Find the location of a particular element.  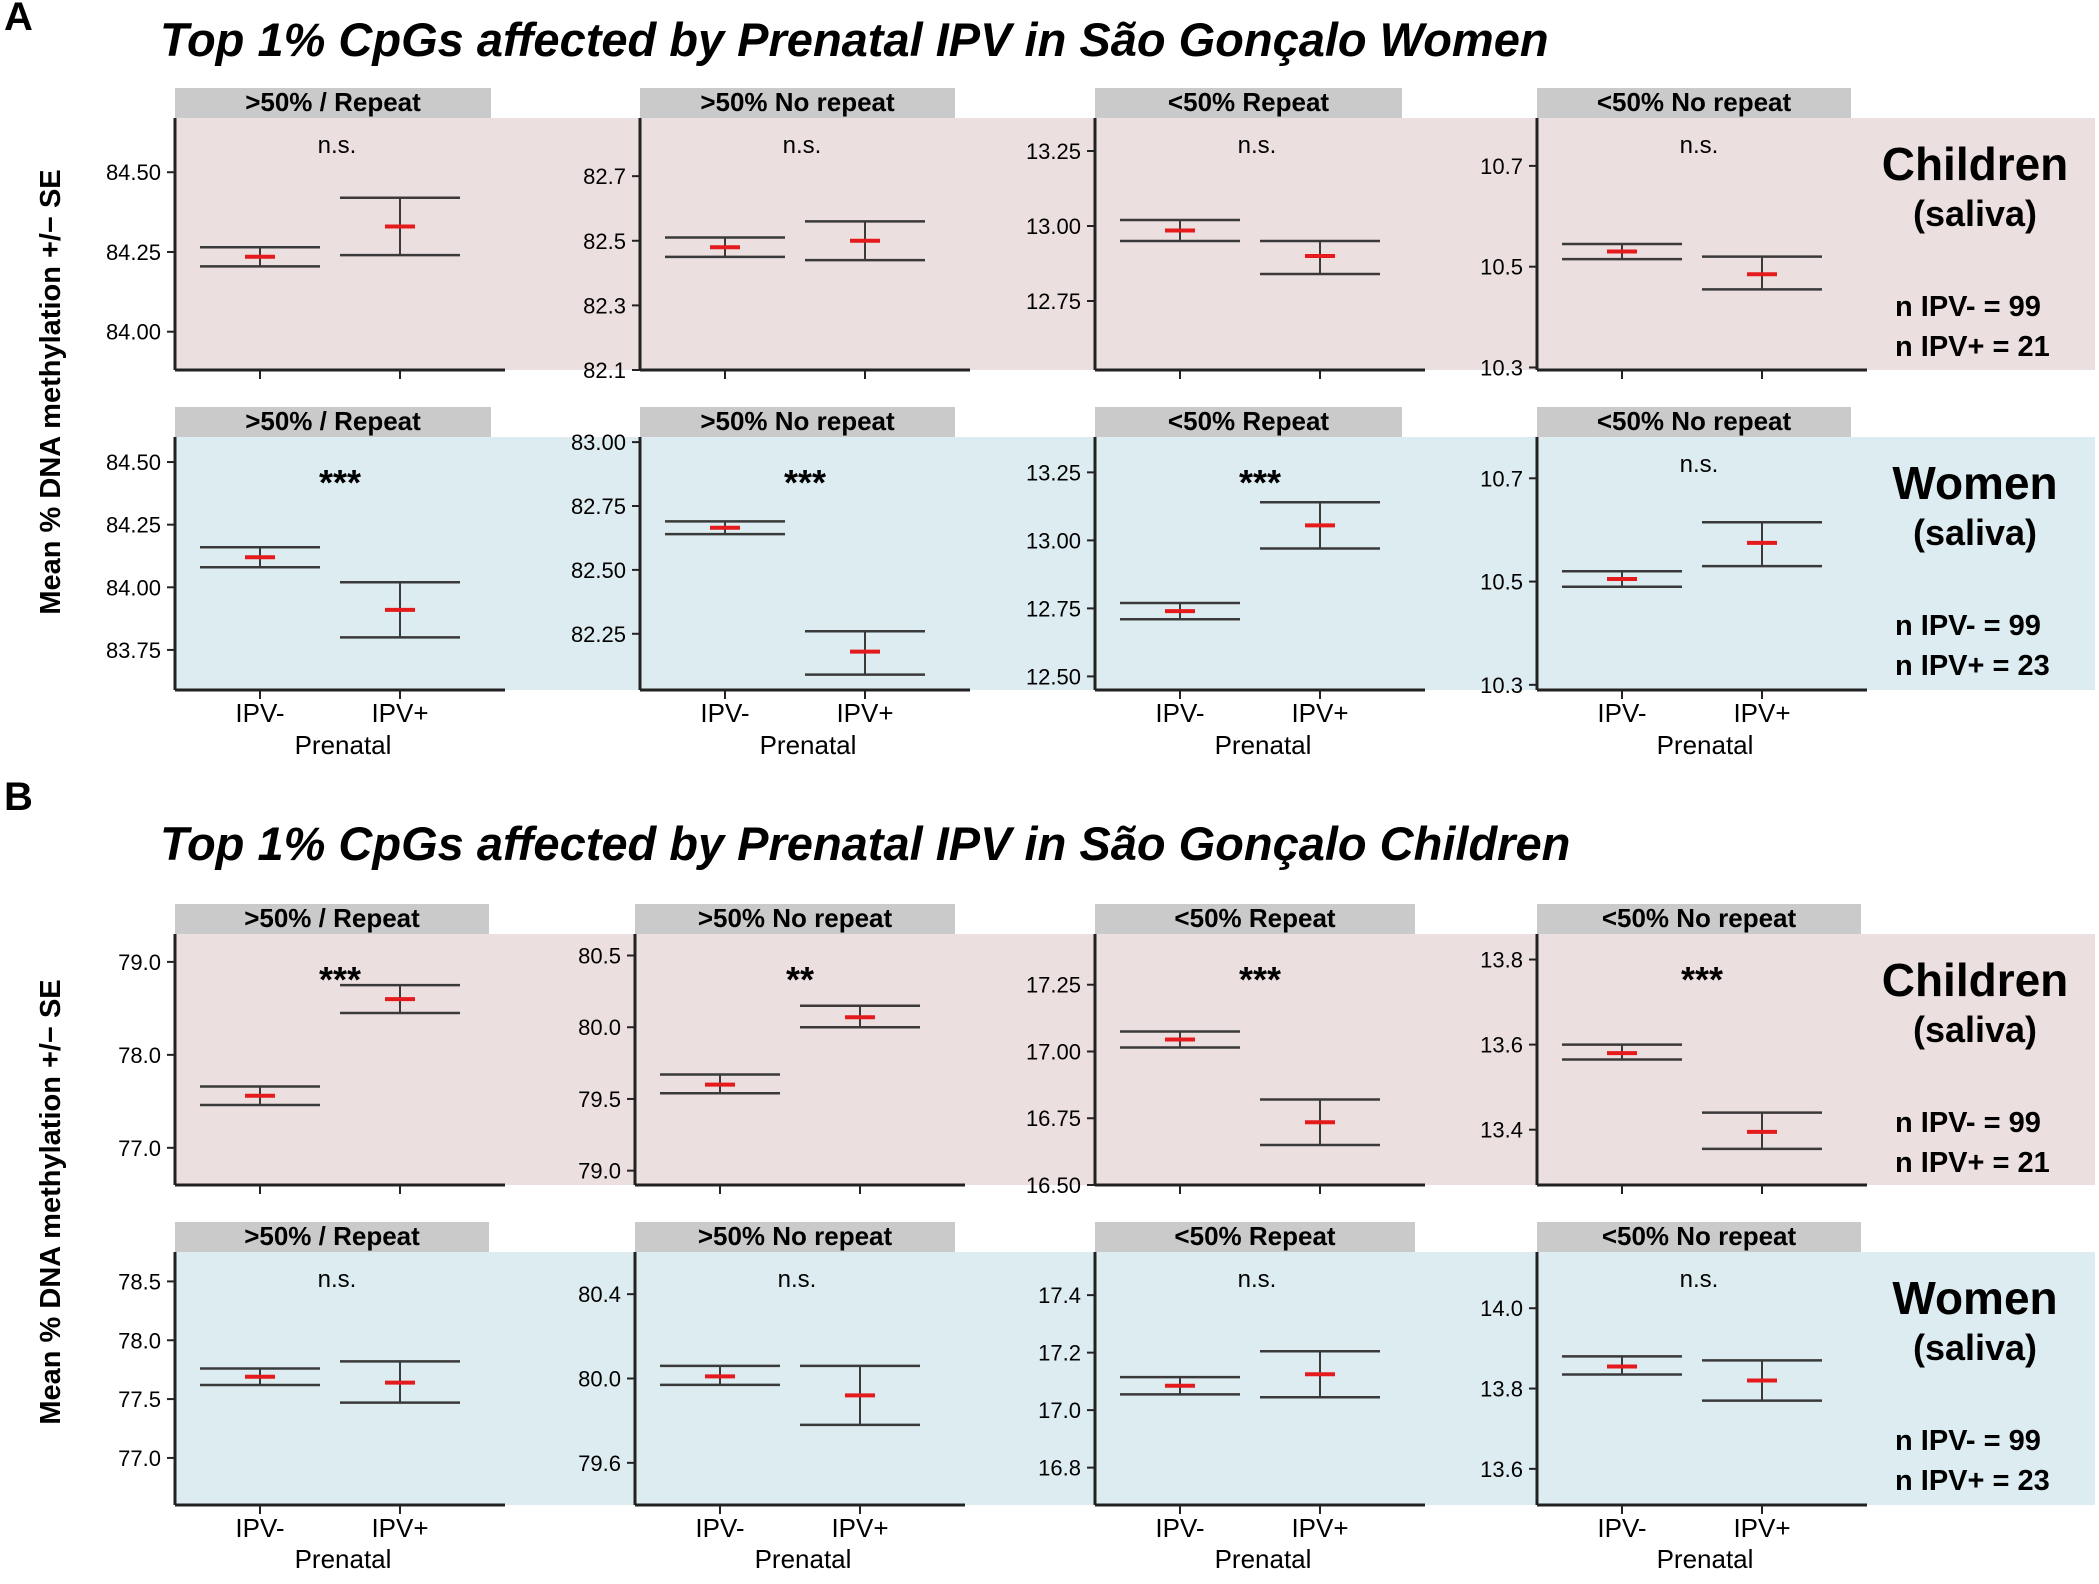

y-tick-label: 80.5 is located at coordinates (599, 956).